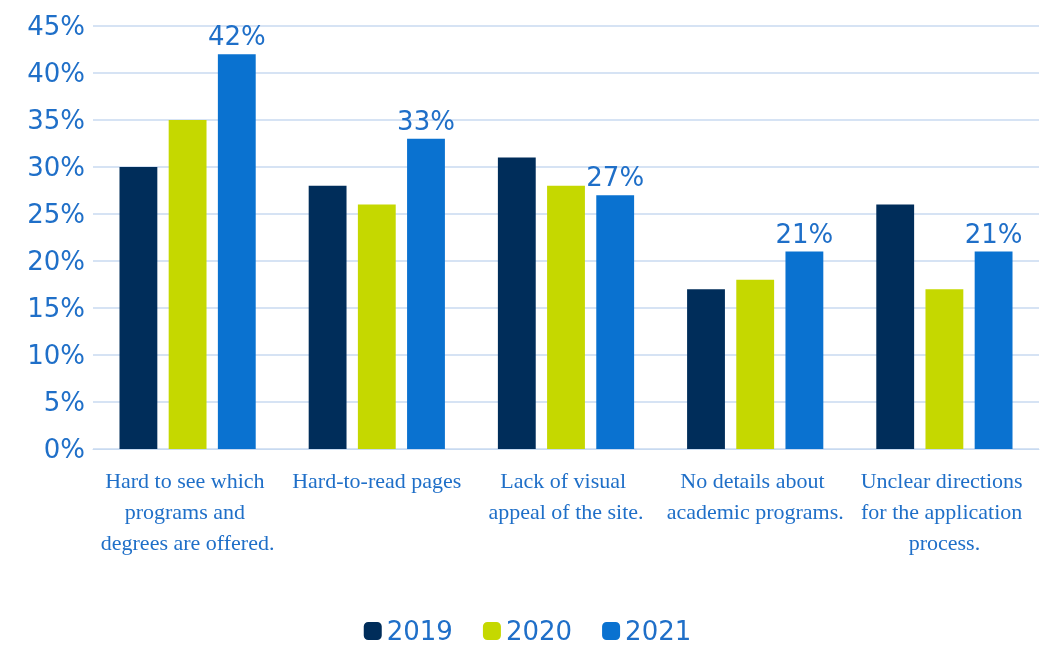 The width and height of the screenshot is (1055, 662). Describe the element at coordinates (64, 449) in the screenshot. I see `y-tick-label: 0%` at that location.